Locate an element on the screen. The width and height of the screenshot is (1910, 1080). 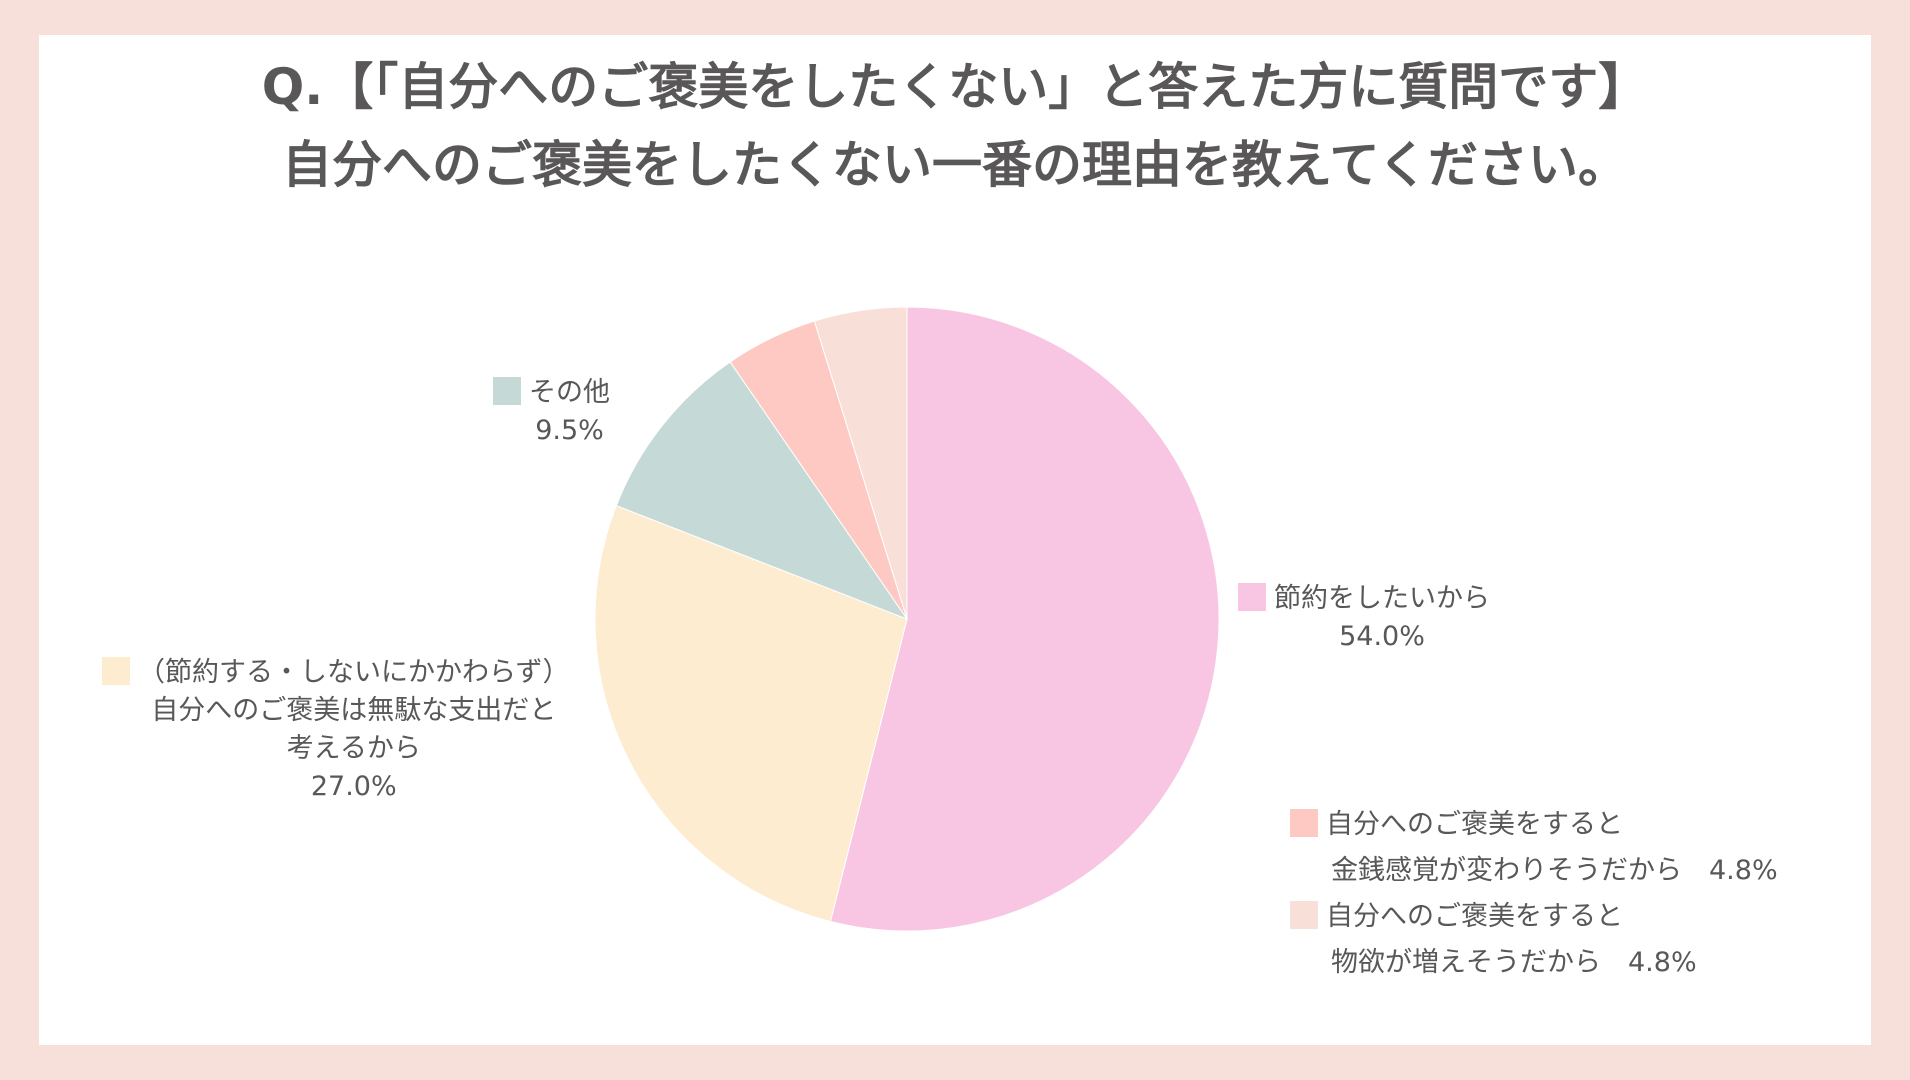
label-slice-other: その他 9.5% is located at coordinates (551, 412).